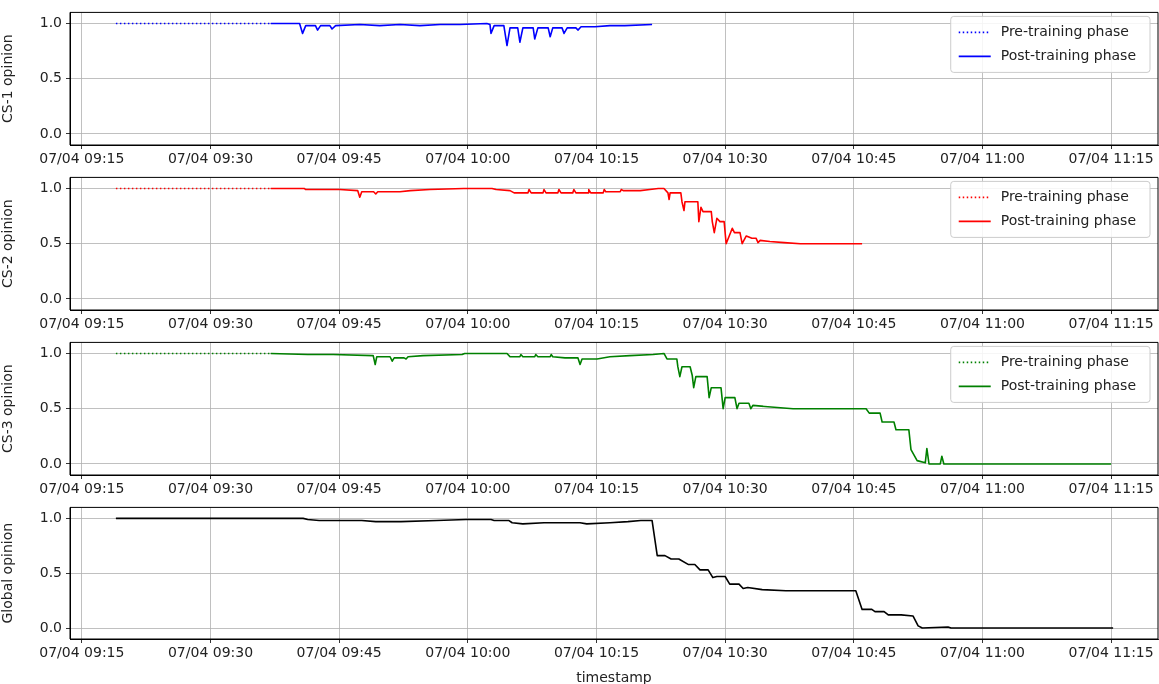  Describe the element at coordinates (8, 409) in the screenshot. I see `y-axis-title: CS-3 opinion` at that location.